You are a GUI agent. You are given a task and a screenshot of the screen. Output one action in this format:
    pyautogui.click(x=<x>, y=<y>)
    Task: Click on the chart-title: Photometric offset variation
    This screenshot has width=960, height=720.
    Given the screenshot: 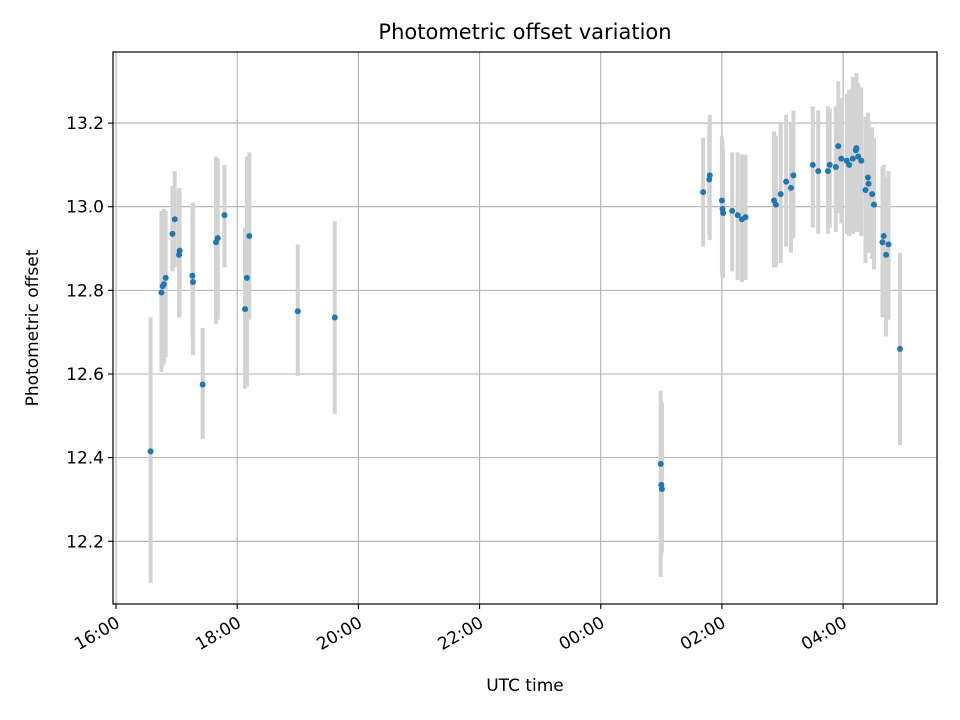 What is the action you would take?
    pyautogui.click(x=524, y=32)
    